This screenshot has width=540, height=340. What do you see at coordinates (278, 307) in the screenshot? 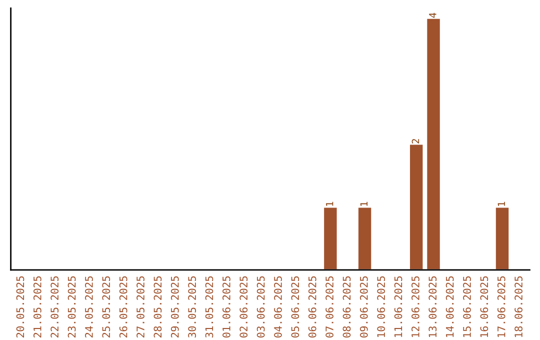
I see `x-tick-label: 04.06.2025` at bounding box center [278, 307].